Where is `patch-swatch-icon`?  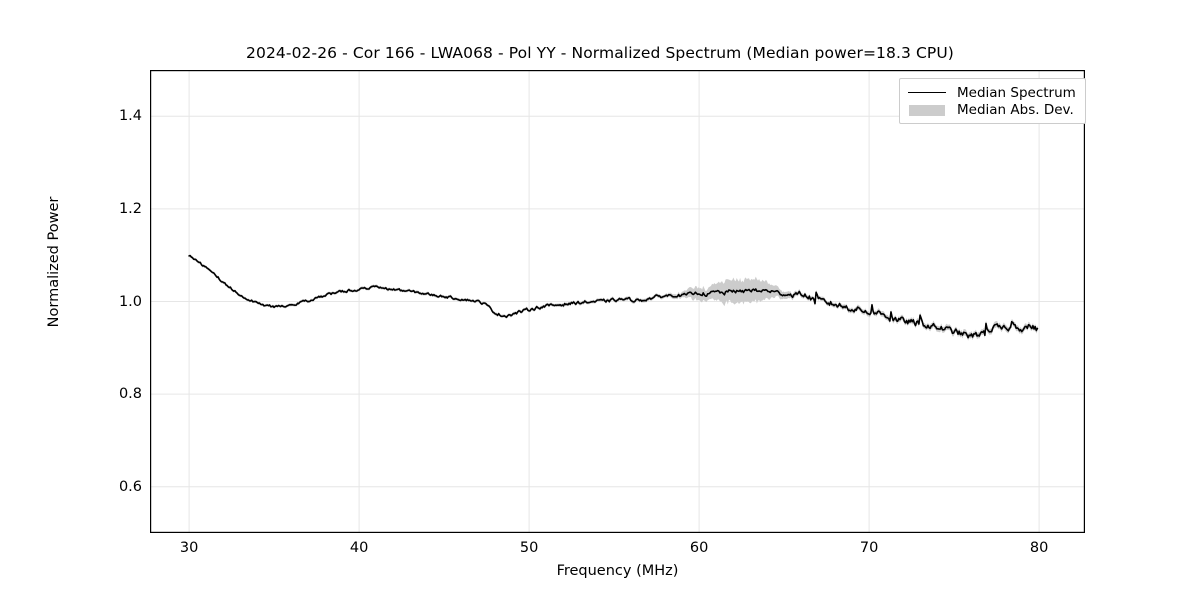 patch-swatch-icon is located at coordinates (927, 110).